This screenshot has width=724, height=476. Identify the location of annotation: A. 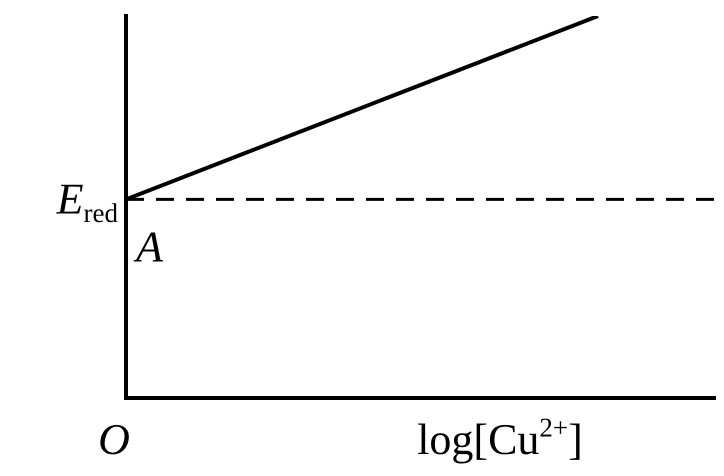
(148, 247).